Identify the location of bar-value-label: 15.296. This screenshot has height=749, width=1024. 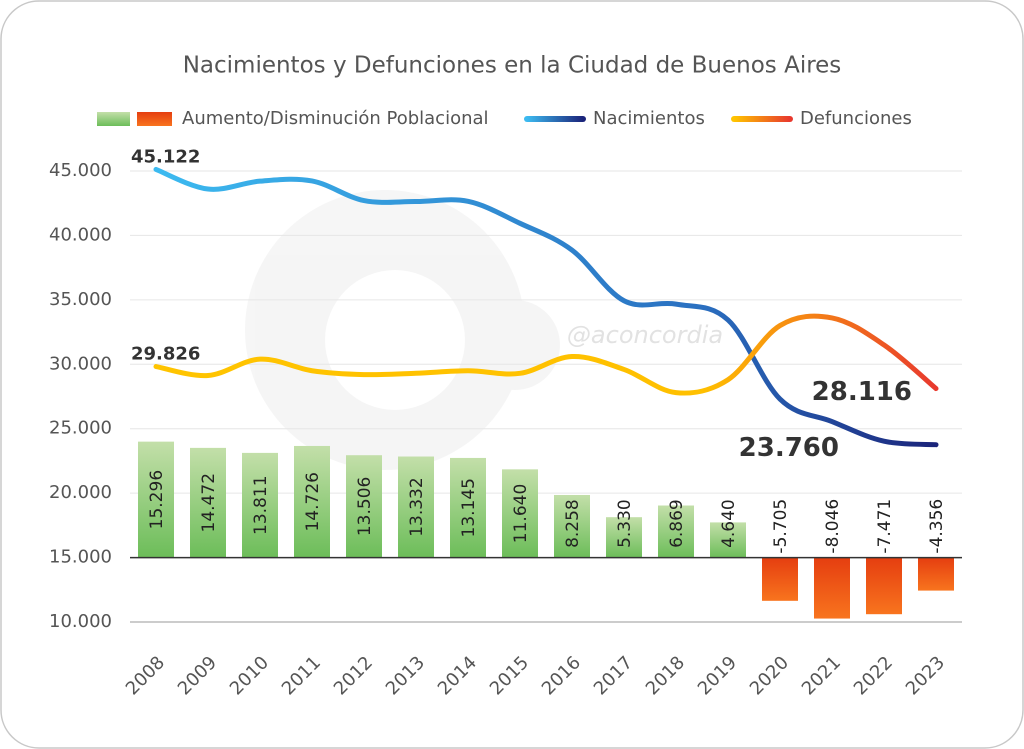
(157, 499).